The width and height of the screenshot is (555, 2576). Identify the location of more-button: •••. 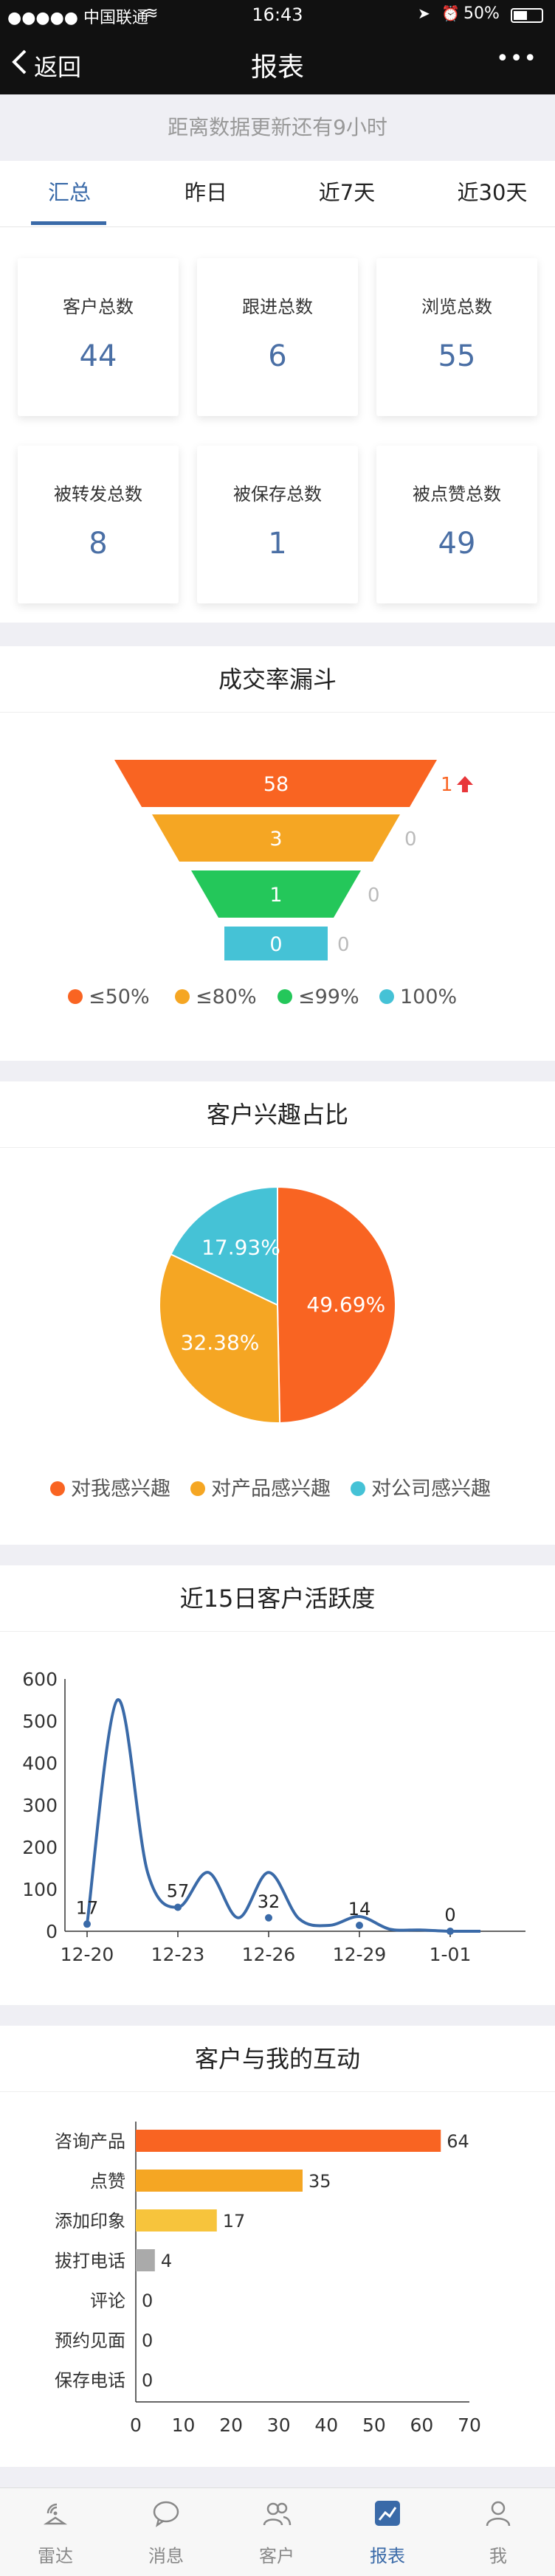
(517, 59).